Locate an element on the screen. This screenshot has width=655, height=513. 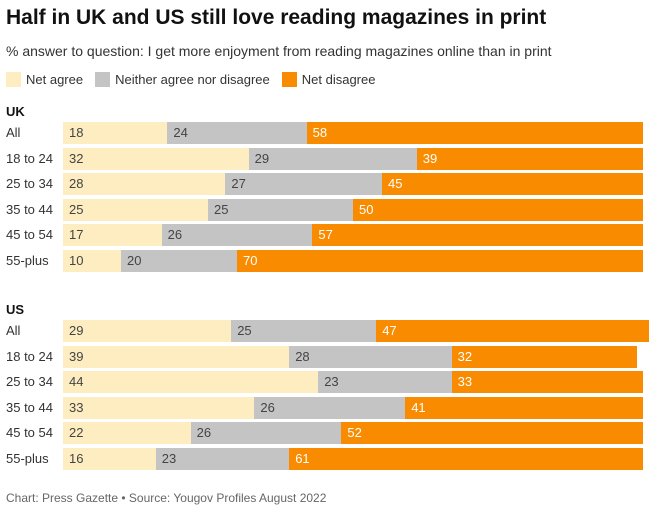
legend-item: Neither agree nor disagree is located at coordinates (182, 79).